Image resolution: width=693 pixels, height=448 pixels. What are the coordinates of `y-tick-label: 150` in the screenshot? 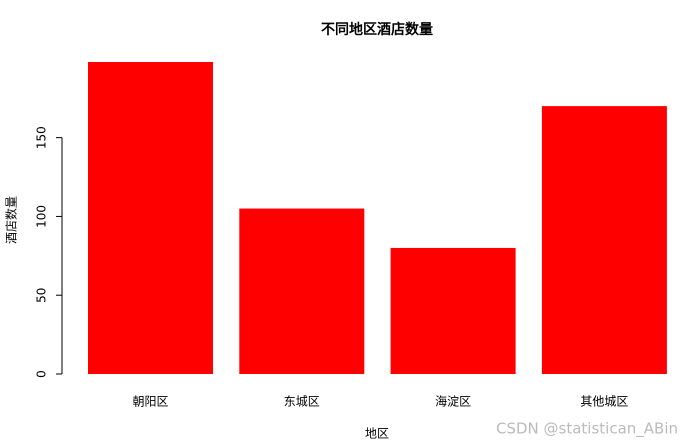 It's located at (42, 137).